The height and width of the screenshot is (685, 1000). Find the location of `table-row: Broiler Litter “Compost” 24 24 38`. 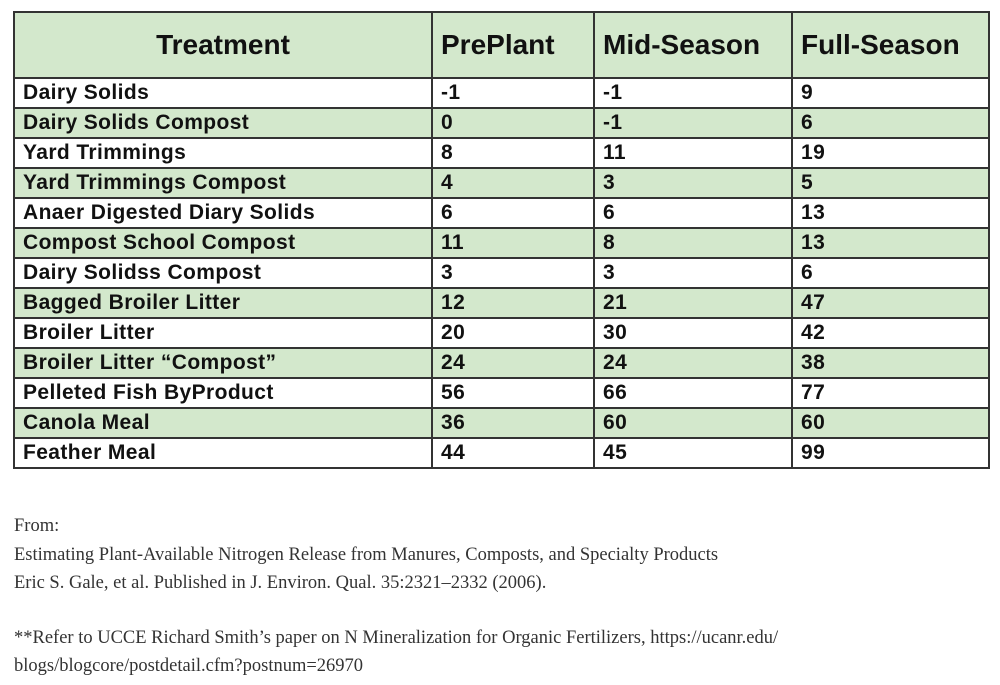

table-row: Broiler Litter “Compost” 24 24 38 is located at coordinates (501, 363).